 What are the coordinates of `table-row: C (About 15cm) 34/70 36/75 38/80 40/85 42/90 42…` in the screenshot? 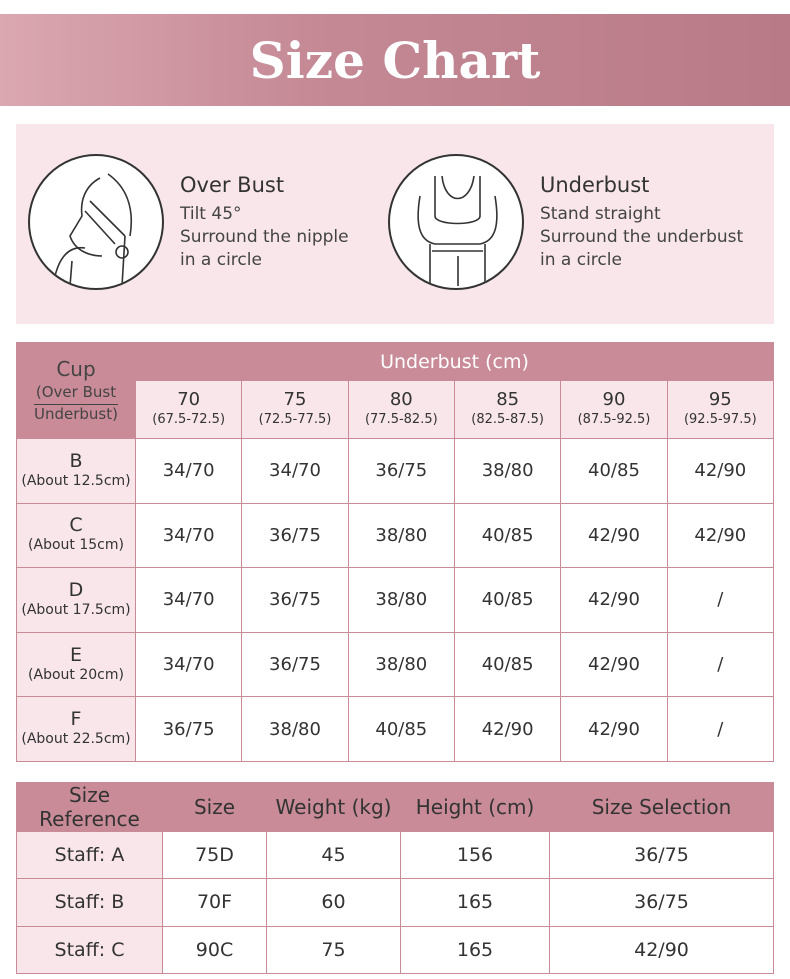 It's located at (395, 535).